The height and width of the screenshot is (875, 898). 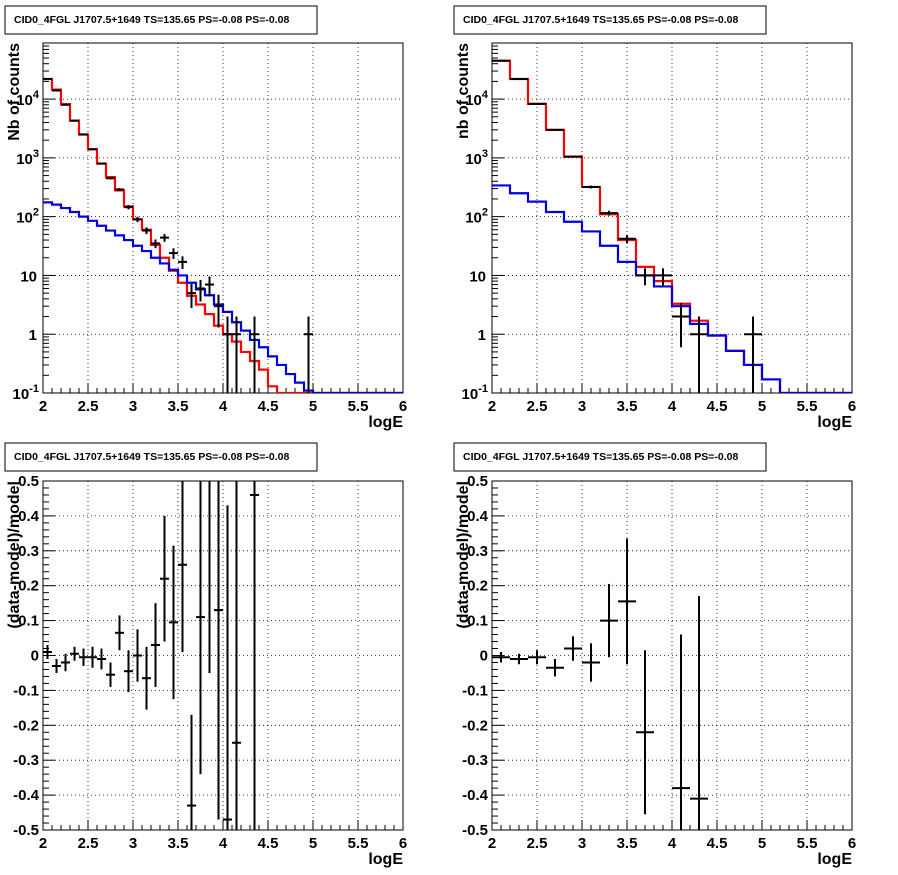 What do you see at coordinates (178, 843) in the screenshot?
I see `x-tick-label: 3.5` at bounding box center [178, 843].